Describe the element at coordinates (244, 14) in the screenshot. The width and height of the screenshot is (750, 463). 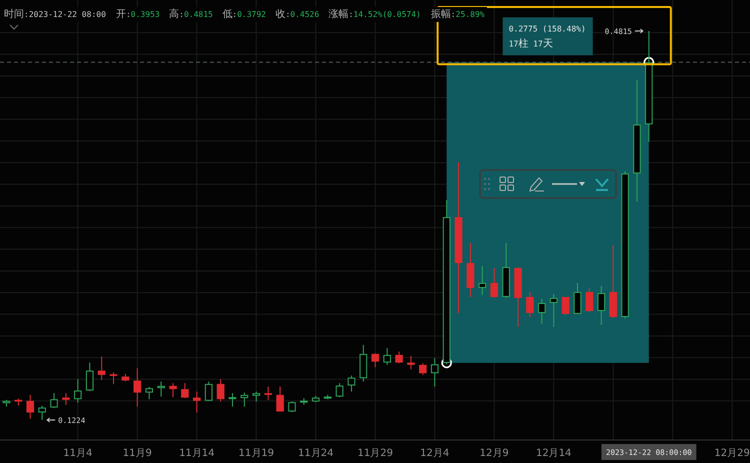
I see `chart-title: 时间:2023-12-22 08:00 开:0.3953 高:0.4815 低:0.3792 收:0.4526 涨幅:14.52%(0.0574) 振幅:25.89%` at that location.